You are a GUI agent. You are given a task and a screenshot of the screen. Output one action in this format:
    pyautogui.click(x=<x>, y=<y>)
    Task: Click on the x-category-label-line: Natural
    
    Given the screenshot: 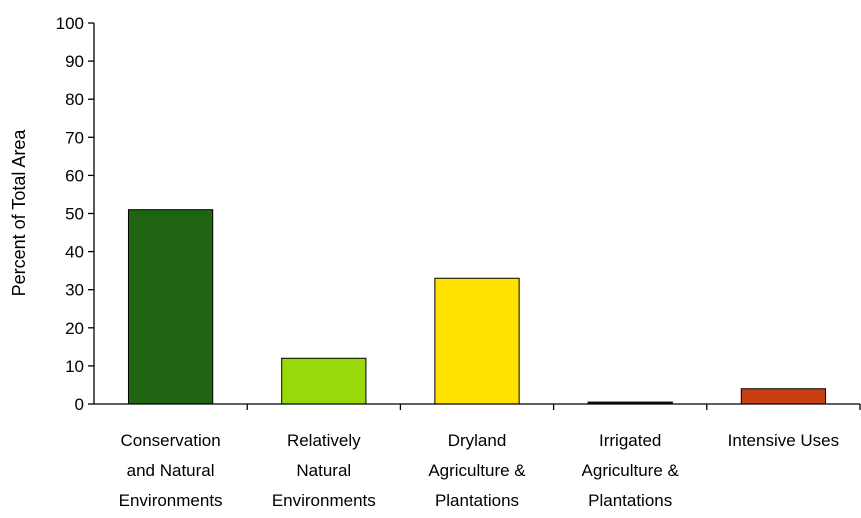 What is the action you would take?
    pyautogui.click(x=323, y=470)
    